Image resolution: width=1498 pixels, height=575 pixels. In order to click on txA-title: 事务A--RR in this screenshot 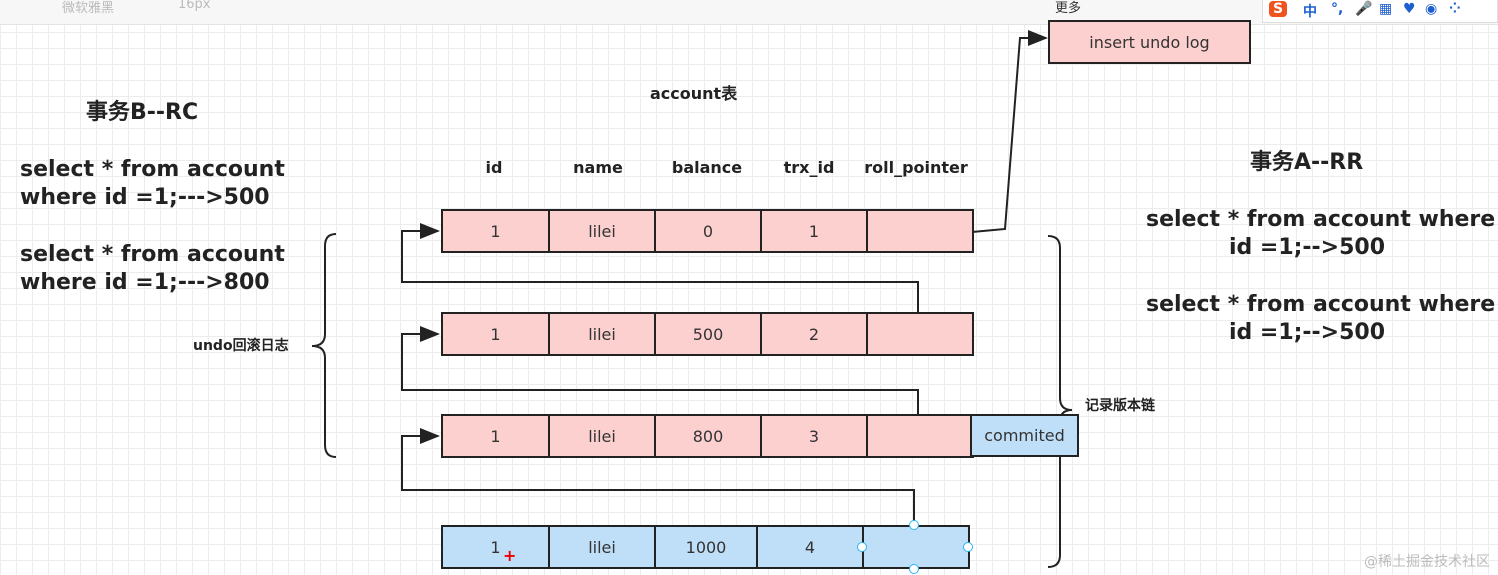, I will do `click(1307, 162)`.